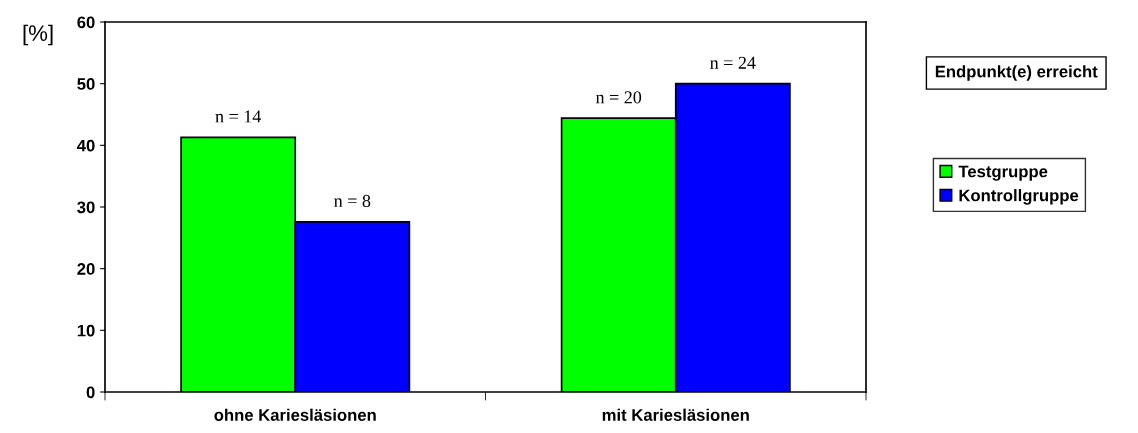 The image size is (1138, 433). I want to click on legend-title: Endpunkt(e) erreicht, so click(1016, 73).